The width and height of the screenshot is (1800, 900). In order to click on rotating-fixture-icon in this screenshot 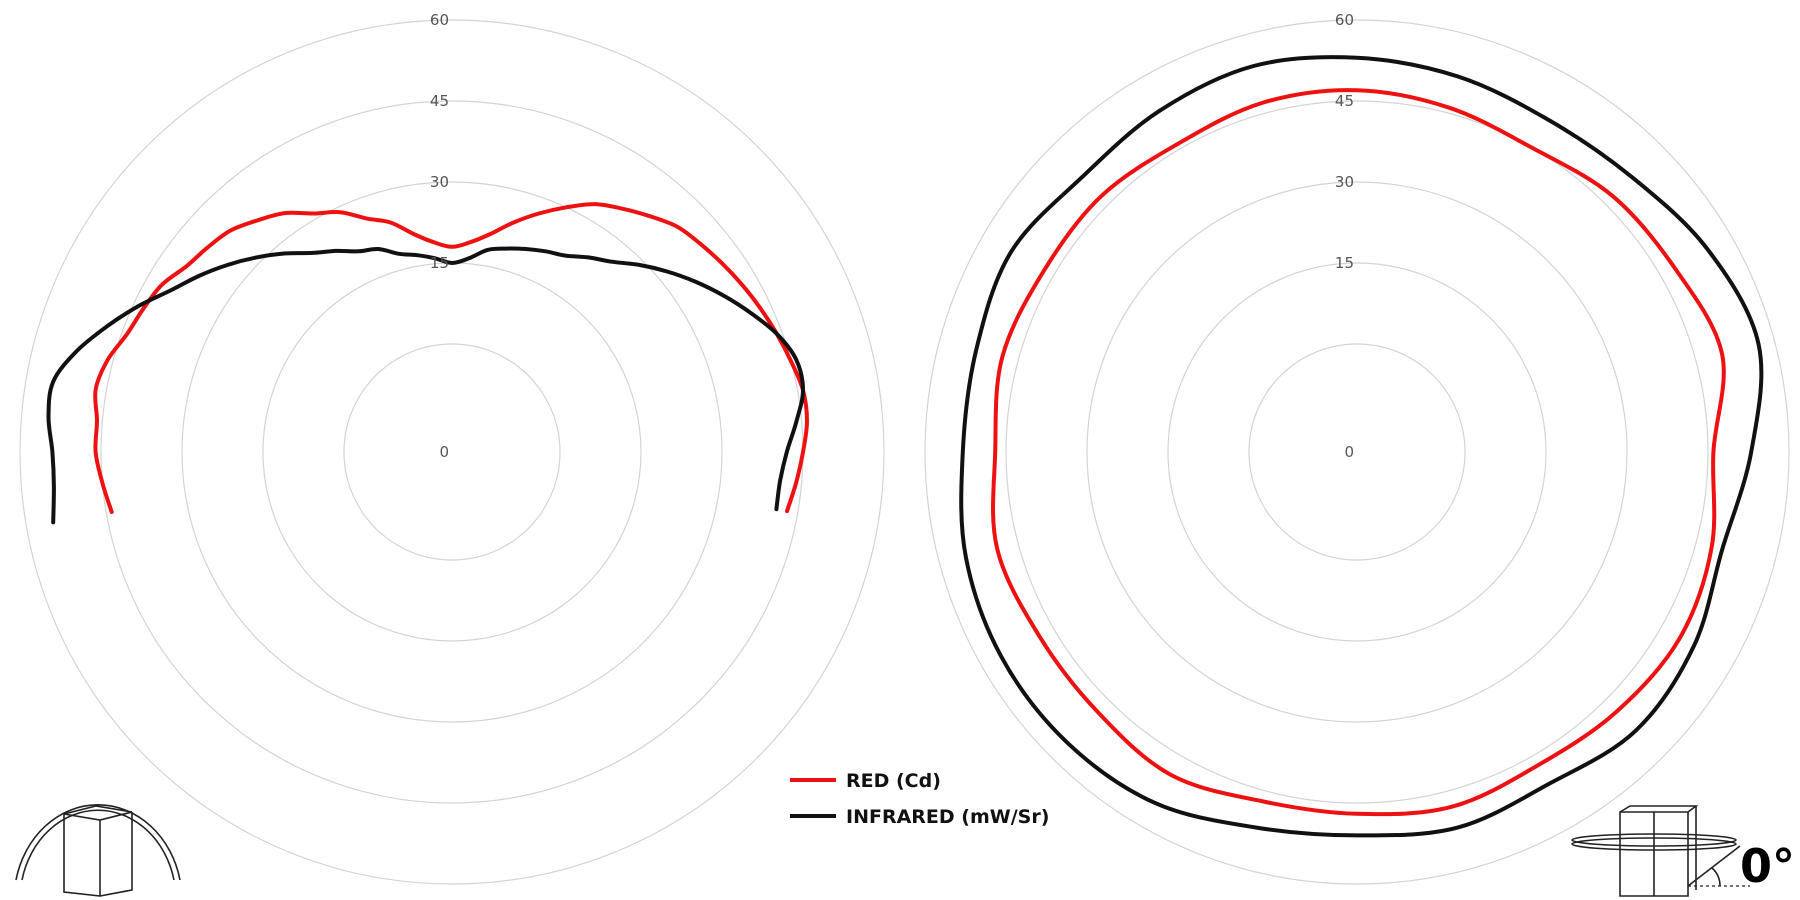, I will do `click(1660, 851)`.